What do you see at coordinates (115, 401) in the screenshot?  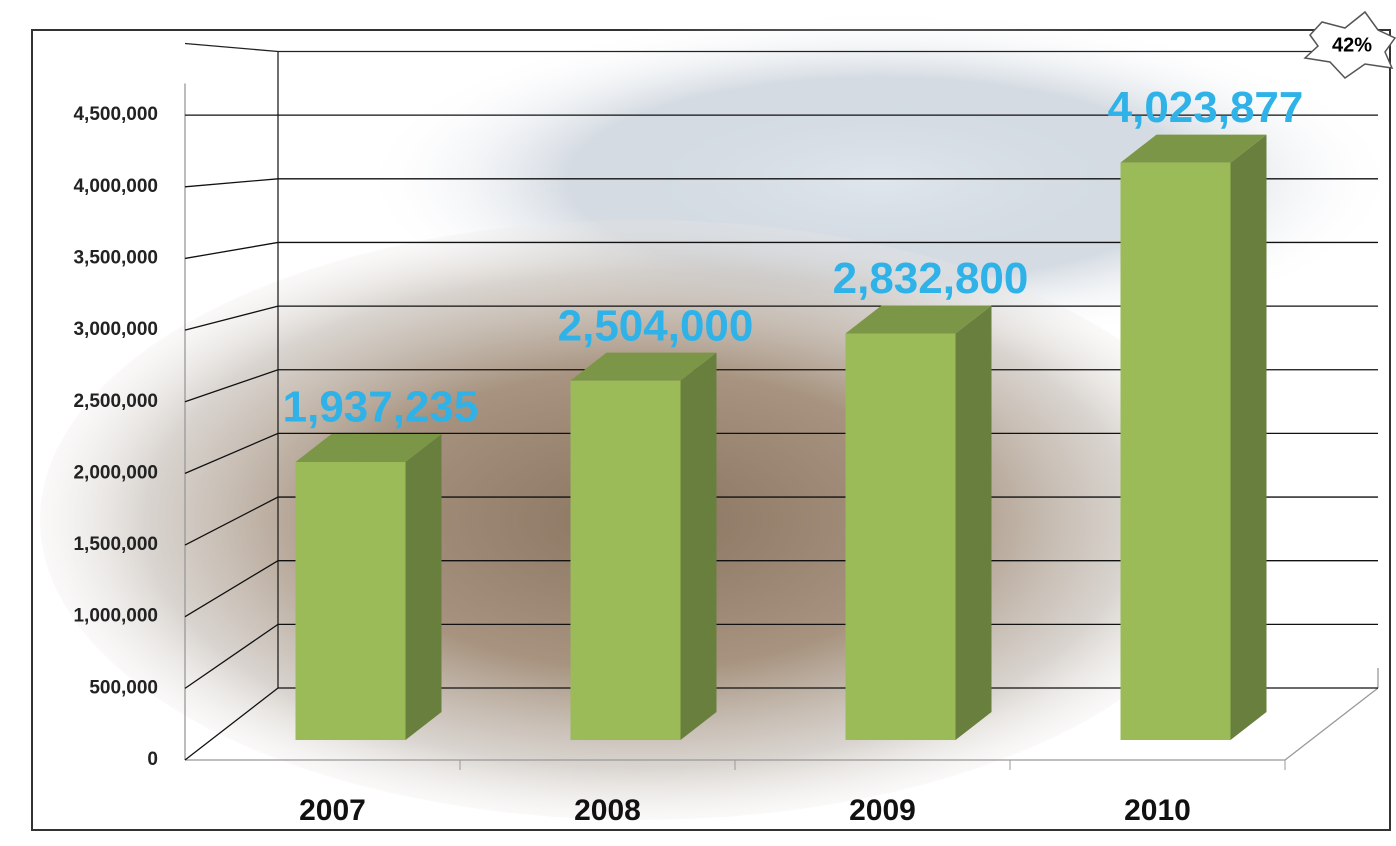 I see `y-tick-label: 2,500,000` at bounding box center [115, 401].